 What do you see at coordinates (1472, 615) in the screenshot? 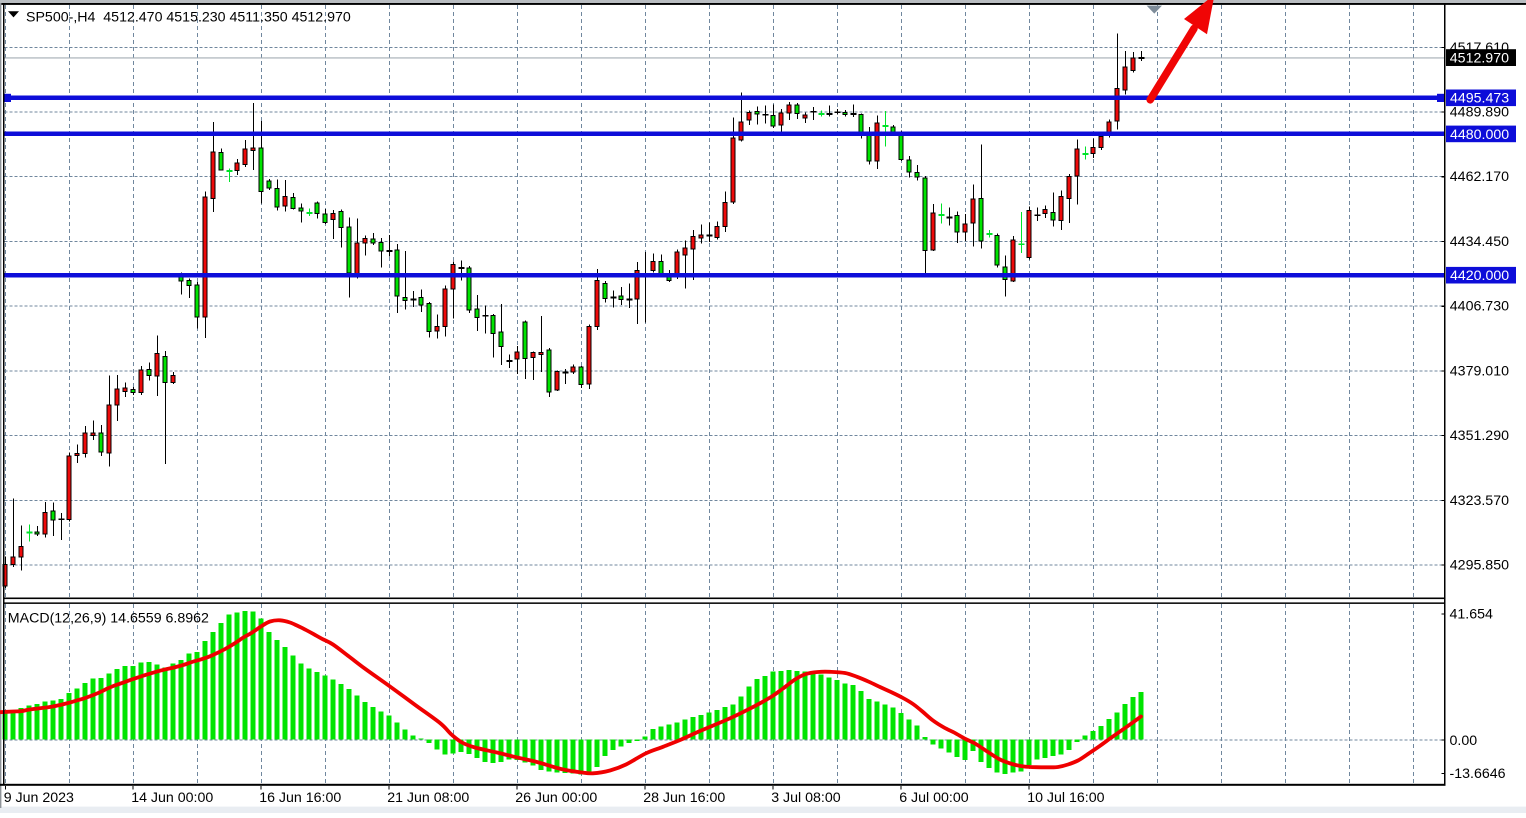
I see `svg-text: 41.654` at bounding box center [1472, 615].